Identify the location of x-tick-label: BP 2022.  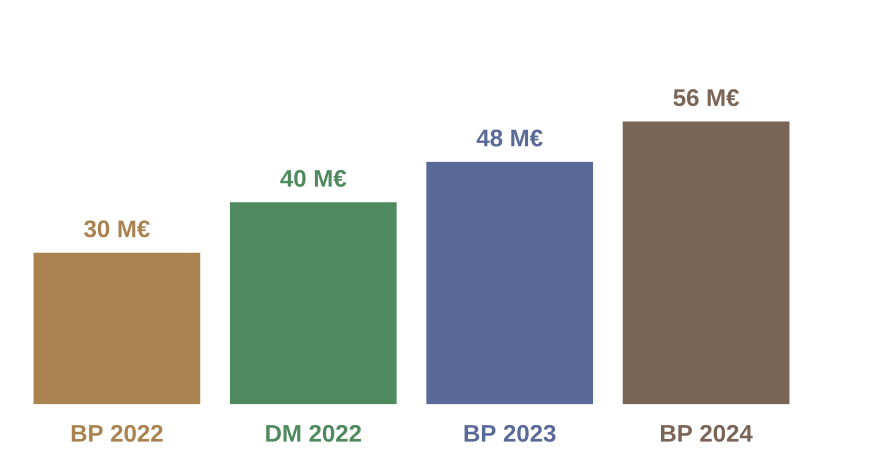
(117, 433).